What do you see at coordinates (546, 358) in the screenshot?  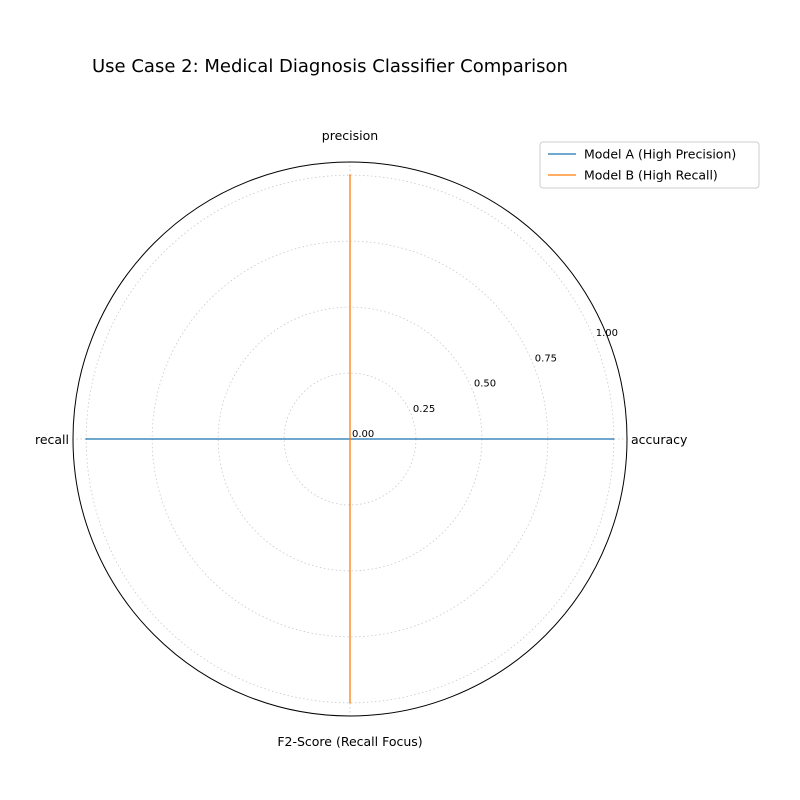 I see `r-tick-label-3: 0.75` at bounding box center [546, 358].